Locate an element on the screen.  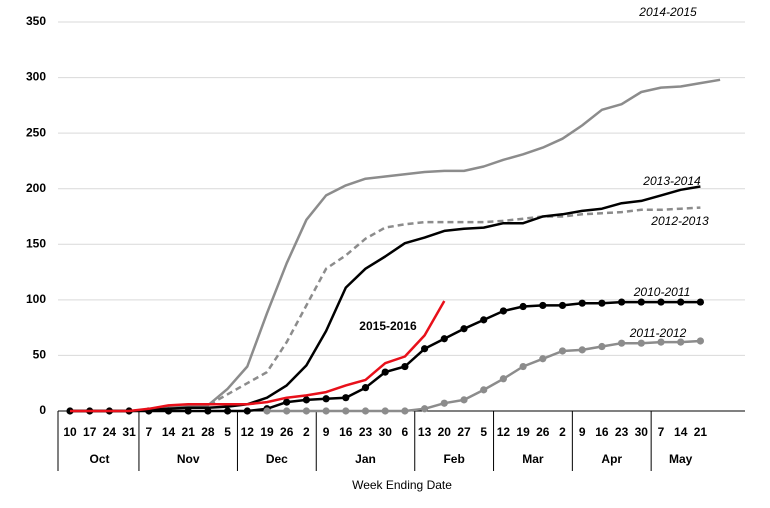
x-group-label: Mar is located at coordinates (533, 459).